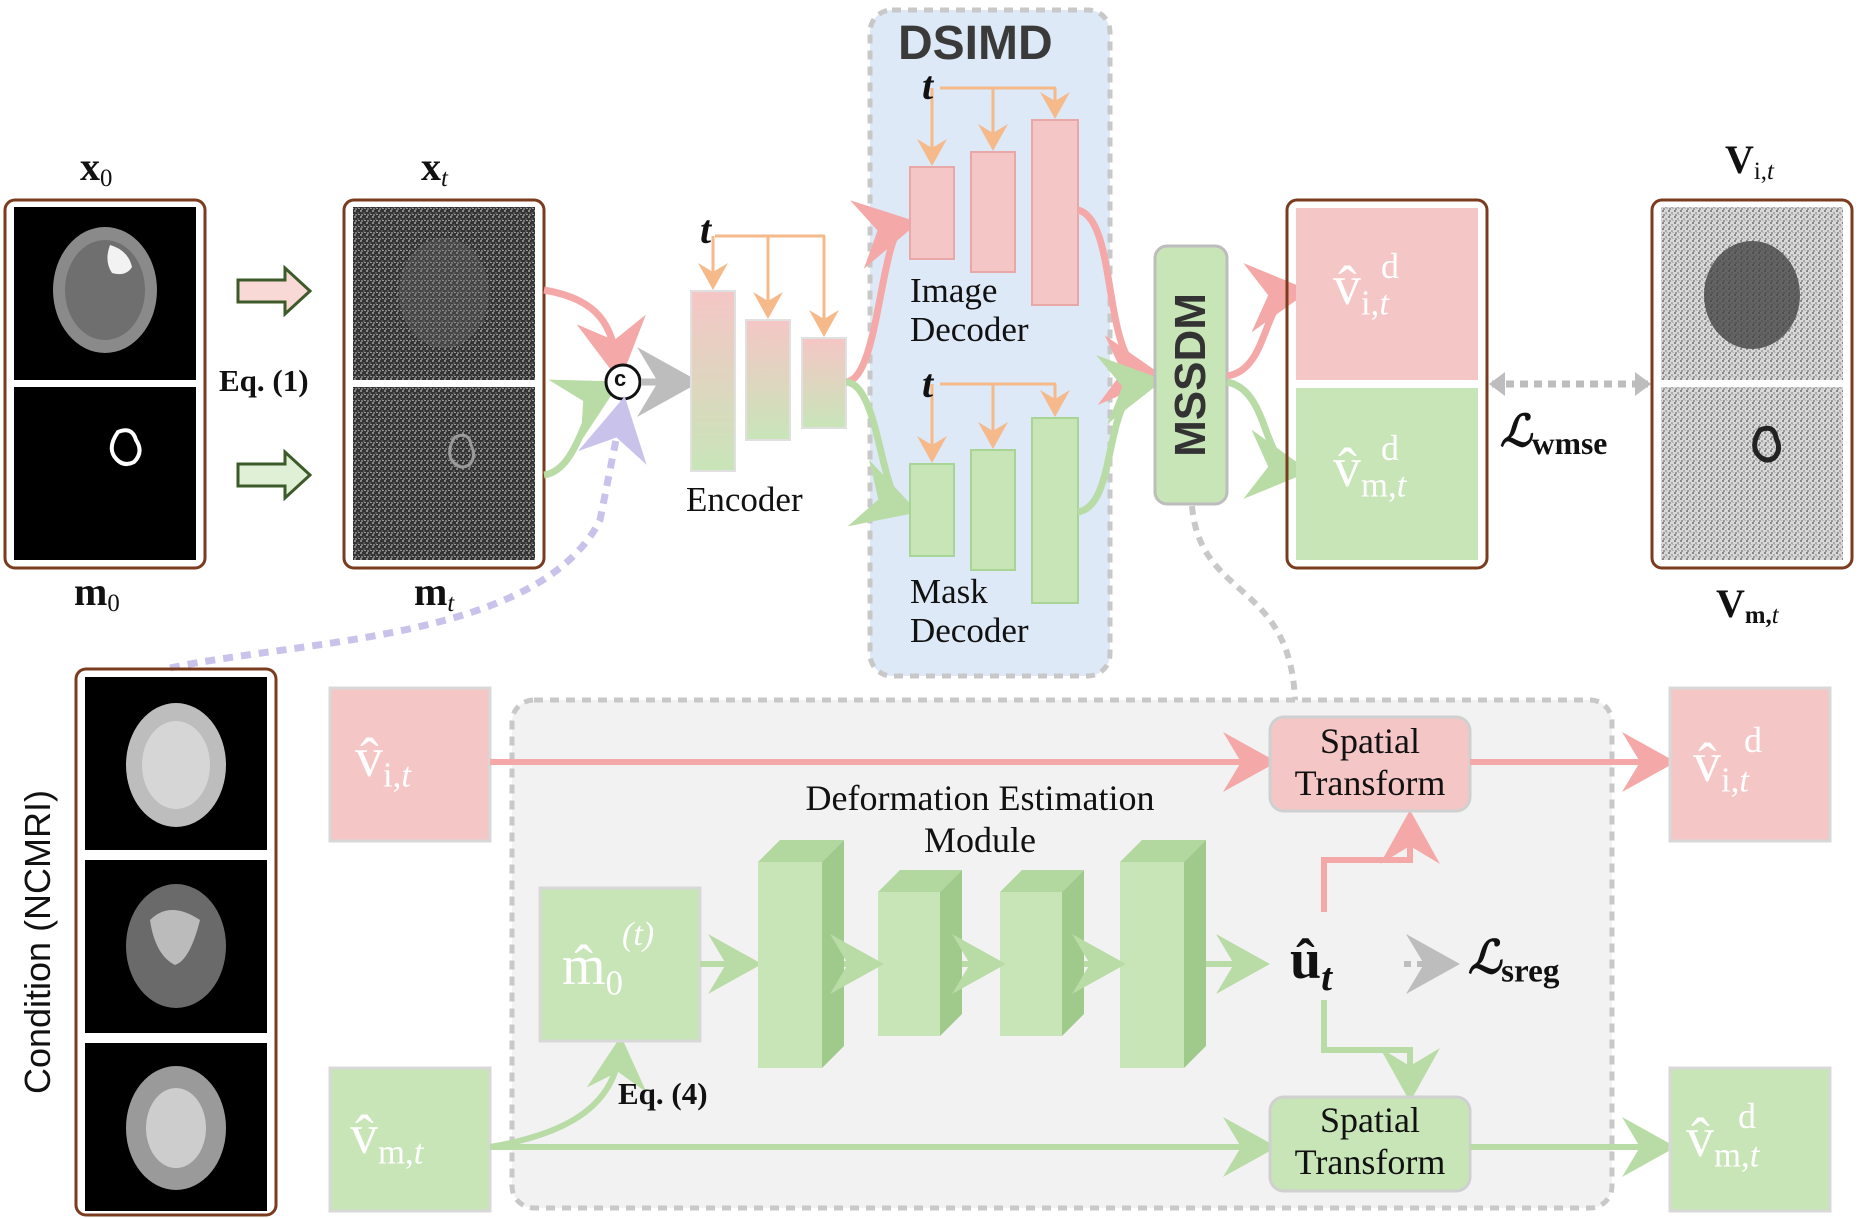  I want to click on input-vi-box, so click(410, 764).